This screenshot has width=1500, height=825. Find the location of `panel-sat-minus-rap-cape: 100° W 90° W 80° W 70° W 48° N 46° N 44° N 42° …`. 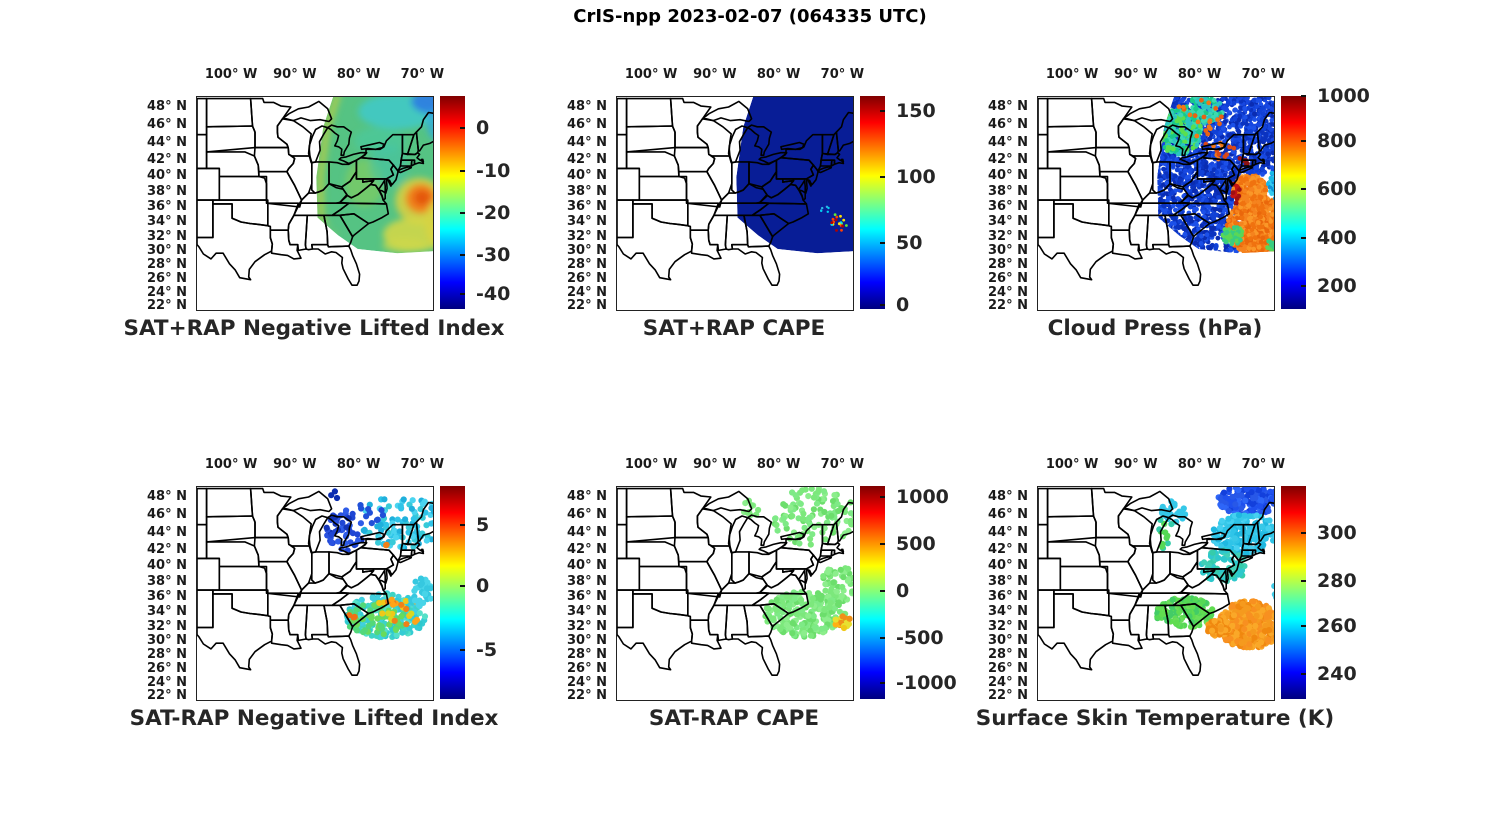

panel-sat-minus-rap-cape: 100° W 90° W 80° W 70° W 48° N 46° N 44° N 42° … is located at coordinates (762, 594).